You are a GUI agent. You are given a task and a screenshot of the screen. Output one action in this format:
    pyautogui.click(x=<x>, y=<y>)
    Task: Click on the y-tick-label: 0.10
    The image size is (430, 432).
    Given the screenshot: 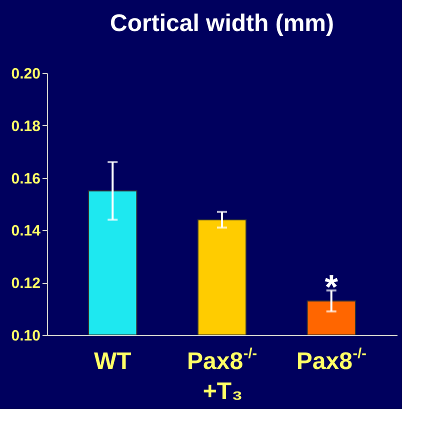 What is the action you would take?
    pyautogui.click(x=25, y=336)
    